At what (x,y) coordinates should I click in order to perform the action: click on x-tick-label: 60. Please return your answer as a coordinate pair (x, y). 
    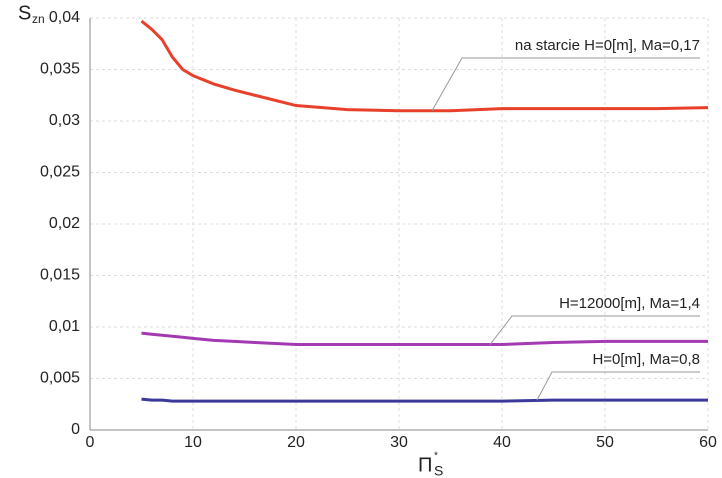
    Looking at the image, I should click on (708, 442).